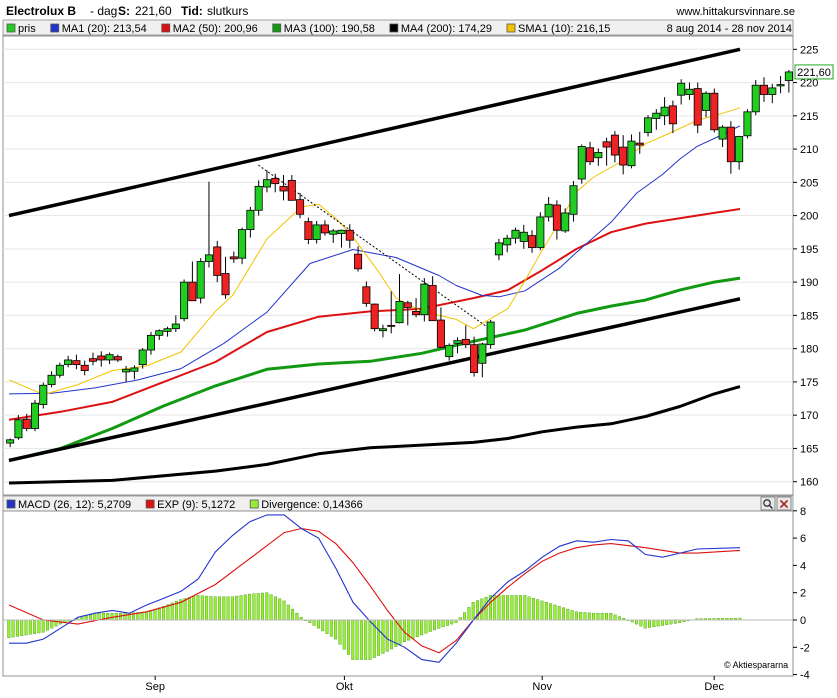 This screenshot has width=837, height=698. What do you see at coordinates (74, 505) in the screenshot?
I see `legend-label-0: MACD (26, 12): 5,2709` at bounding box center [74, 505].